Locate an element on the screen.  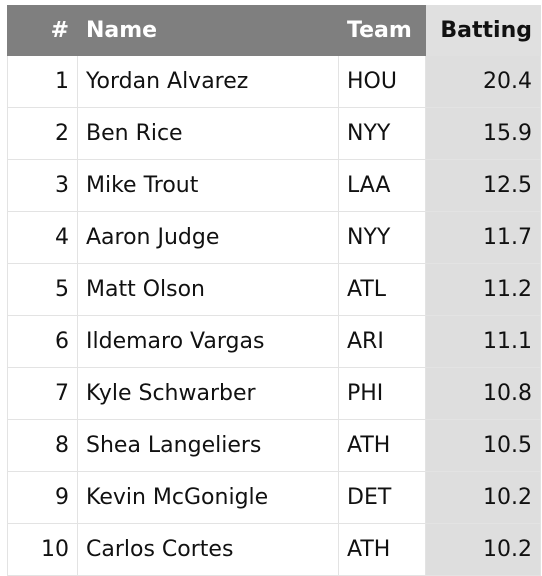
cell-team: PHI is located at coordinates (382, 393).